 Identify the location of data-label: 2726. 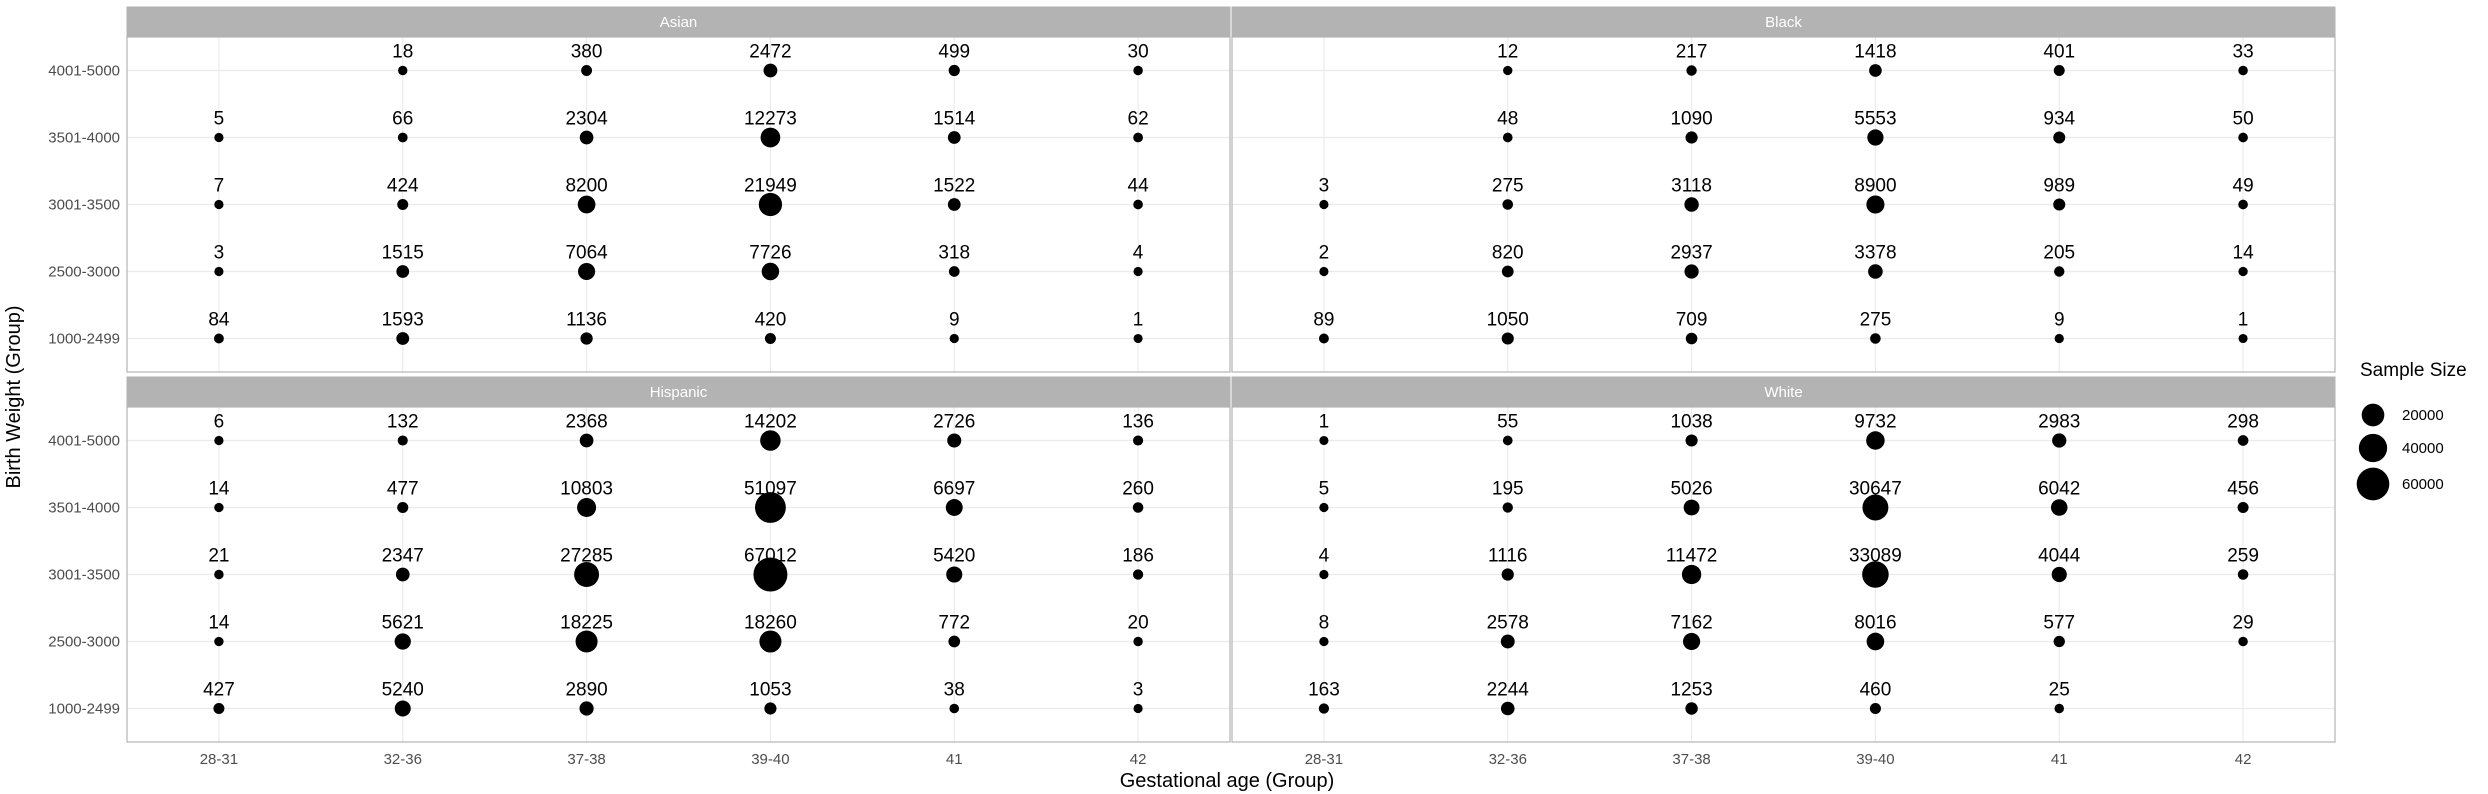
(954, 422).